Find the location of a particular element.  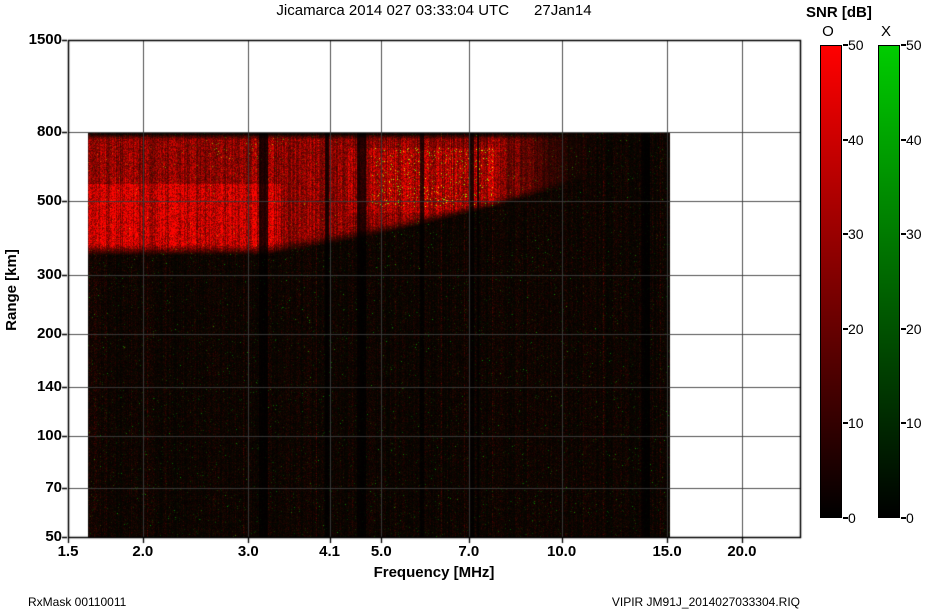

y-axis-tick-label: 100 is located at coordinates (49, 435).